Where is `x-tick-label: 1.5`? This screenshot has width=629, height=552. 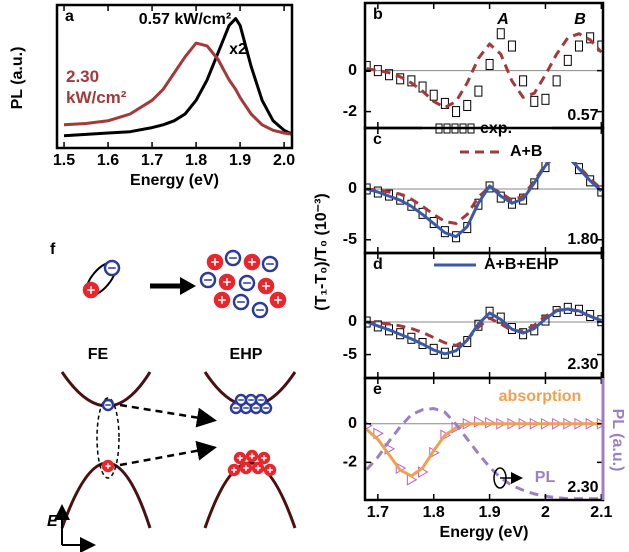
x-tick-label: 1.5 is located at coordinates (64, 160).